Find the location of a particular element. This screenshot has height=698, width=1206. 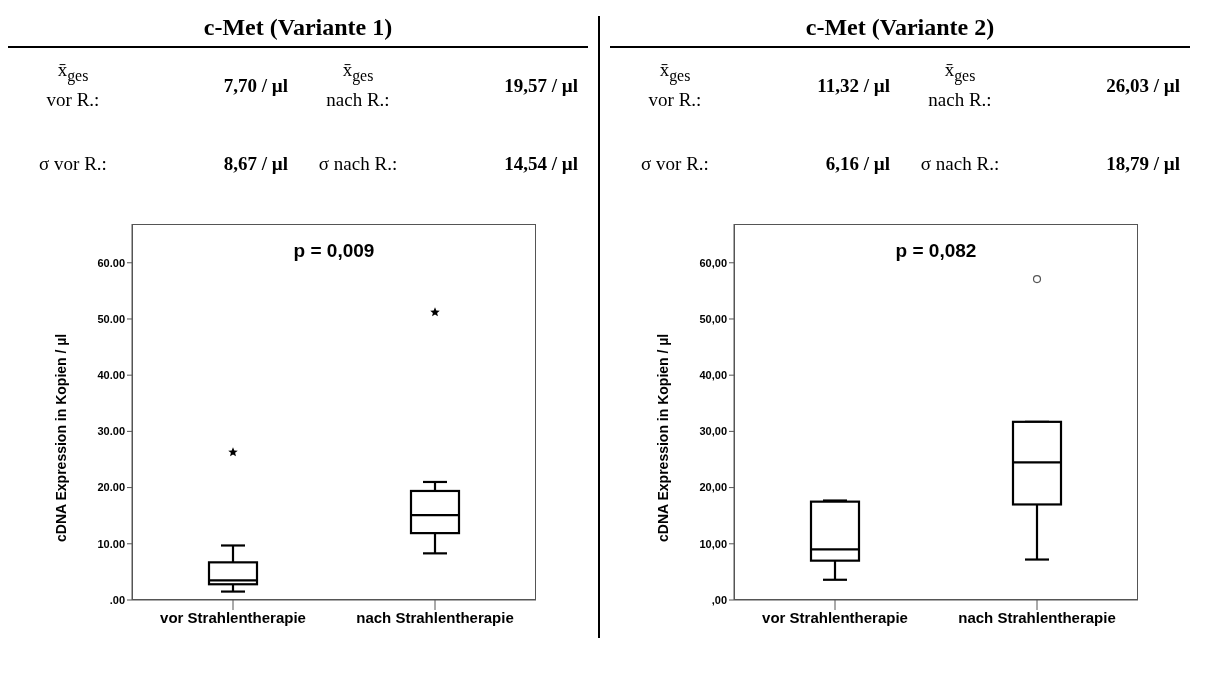

y-tick-label: ,00 is located at coordinates (719, 599).